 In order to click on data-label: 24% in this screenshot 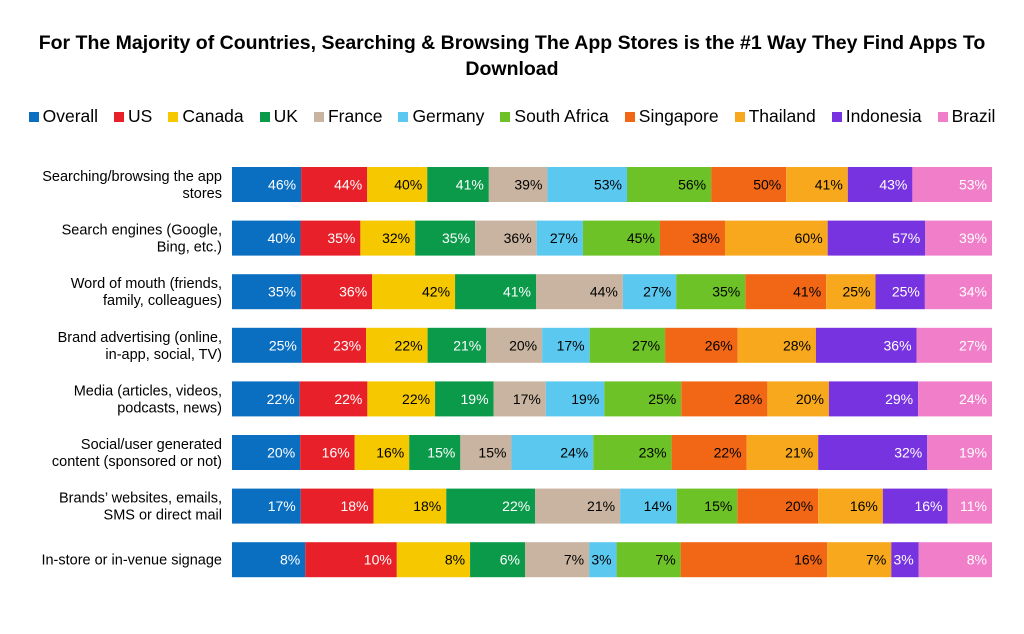, I will do `click(973, 399)`.